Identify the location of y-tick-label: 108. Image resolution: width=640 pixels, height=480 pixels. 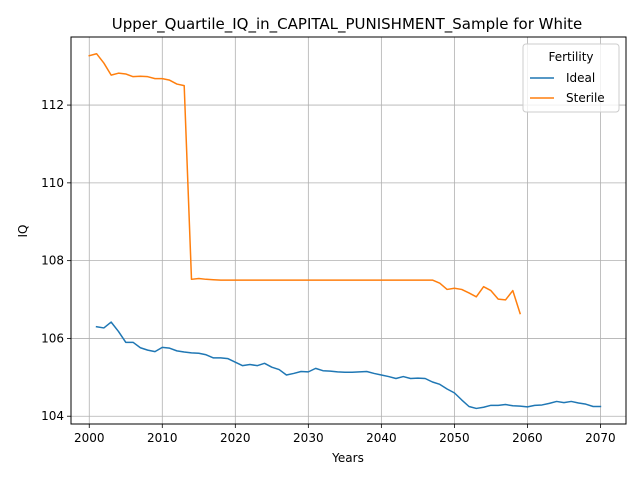
(52, 261).